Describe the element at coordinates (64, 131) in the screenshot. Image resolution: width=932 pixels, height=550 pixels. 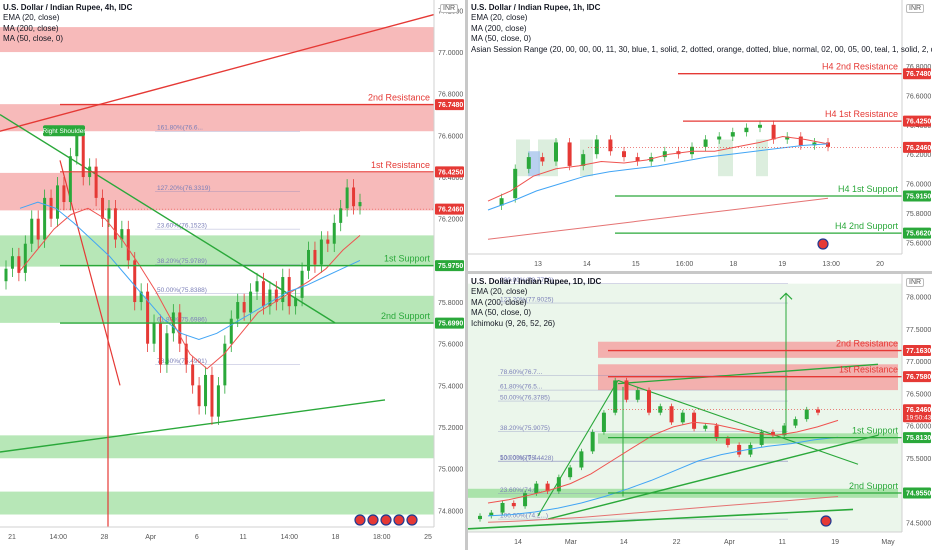
I see `annotation-tag` at that location.